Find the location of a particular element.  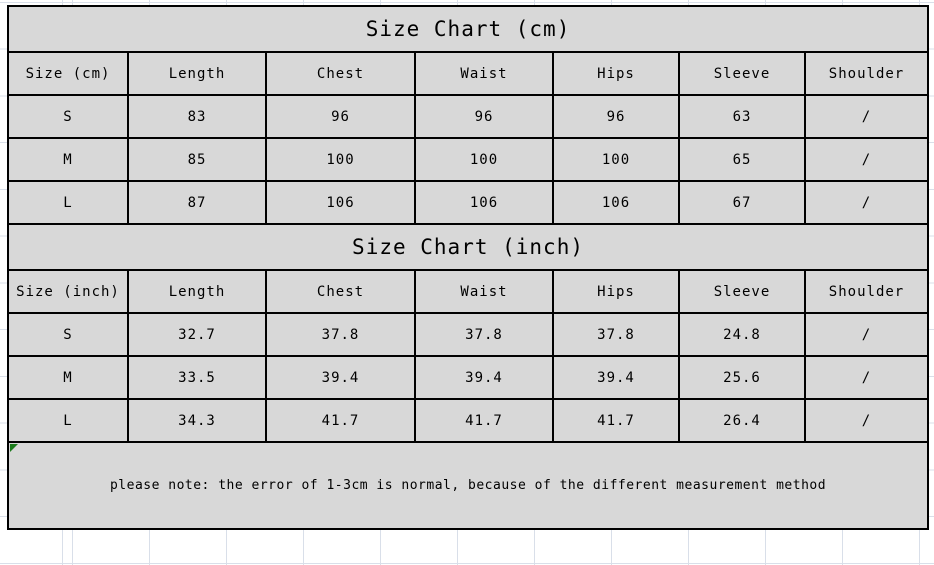

data-cell: 33.5 is located at coordinates (197, 377).